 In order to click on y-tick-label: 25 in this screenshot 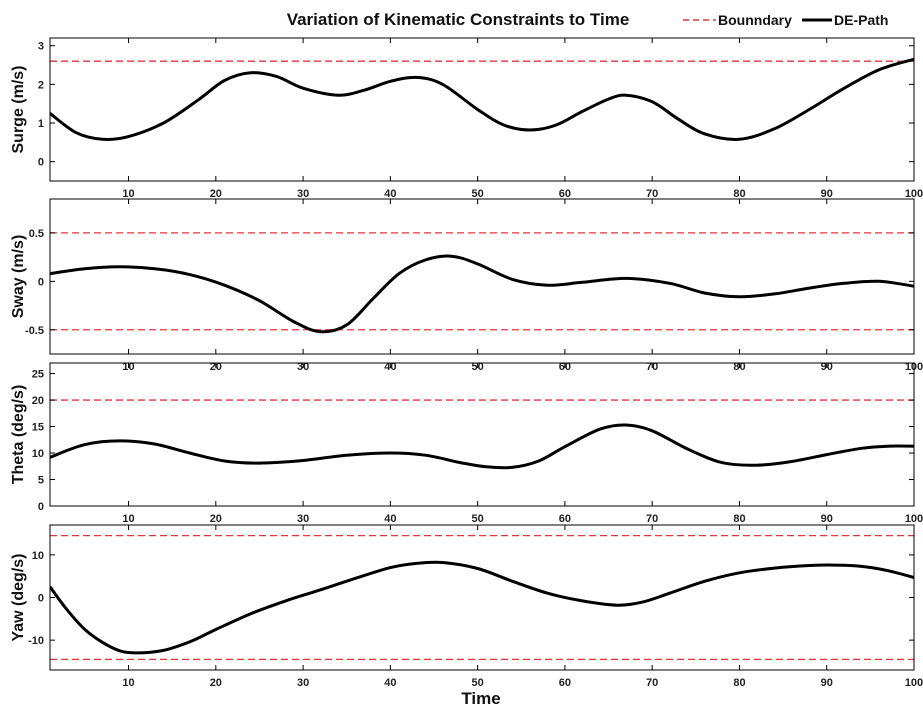, I will do `click(38, 375)`.